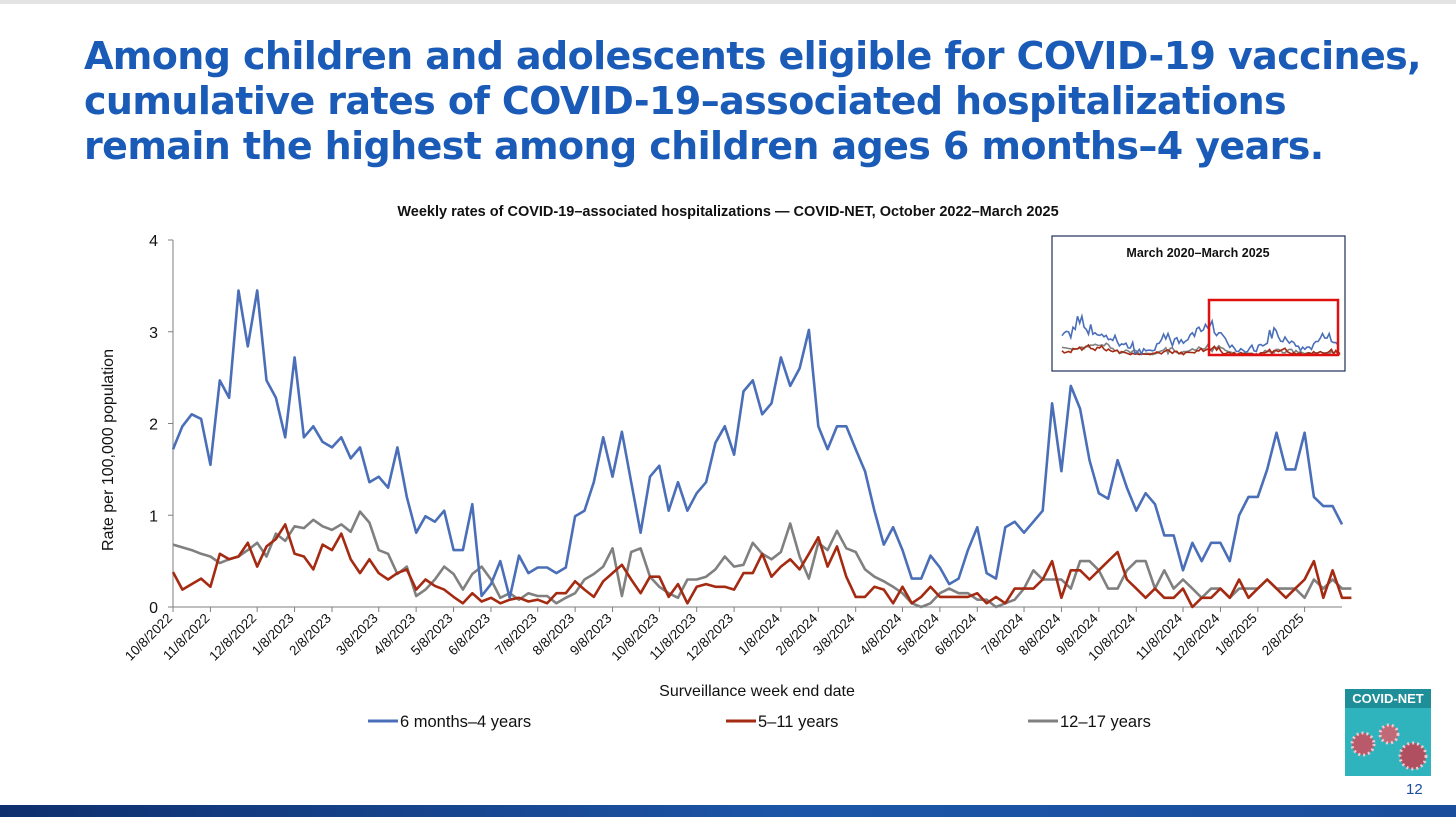 Image resolution: width=1456 pixels, height=817 pixels. What do you see at coordinates (1389, 747) in the screenshot?
I see `virus-icon` at bounding box center [1389, 747].